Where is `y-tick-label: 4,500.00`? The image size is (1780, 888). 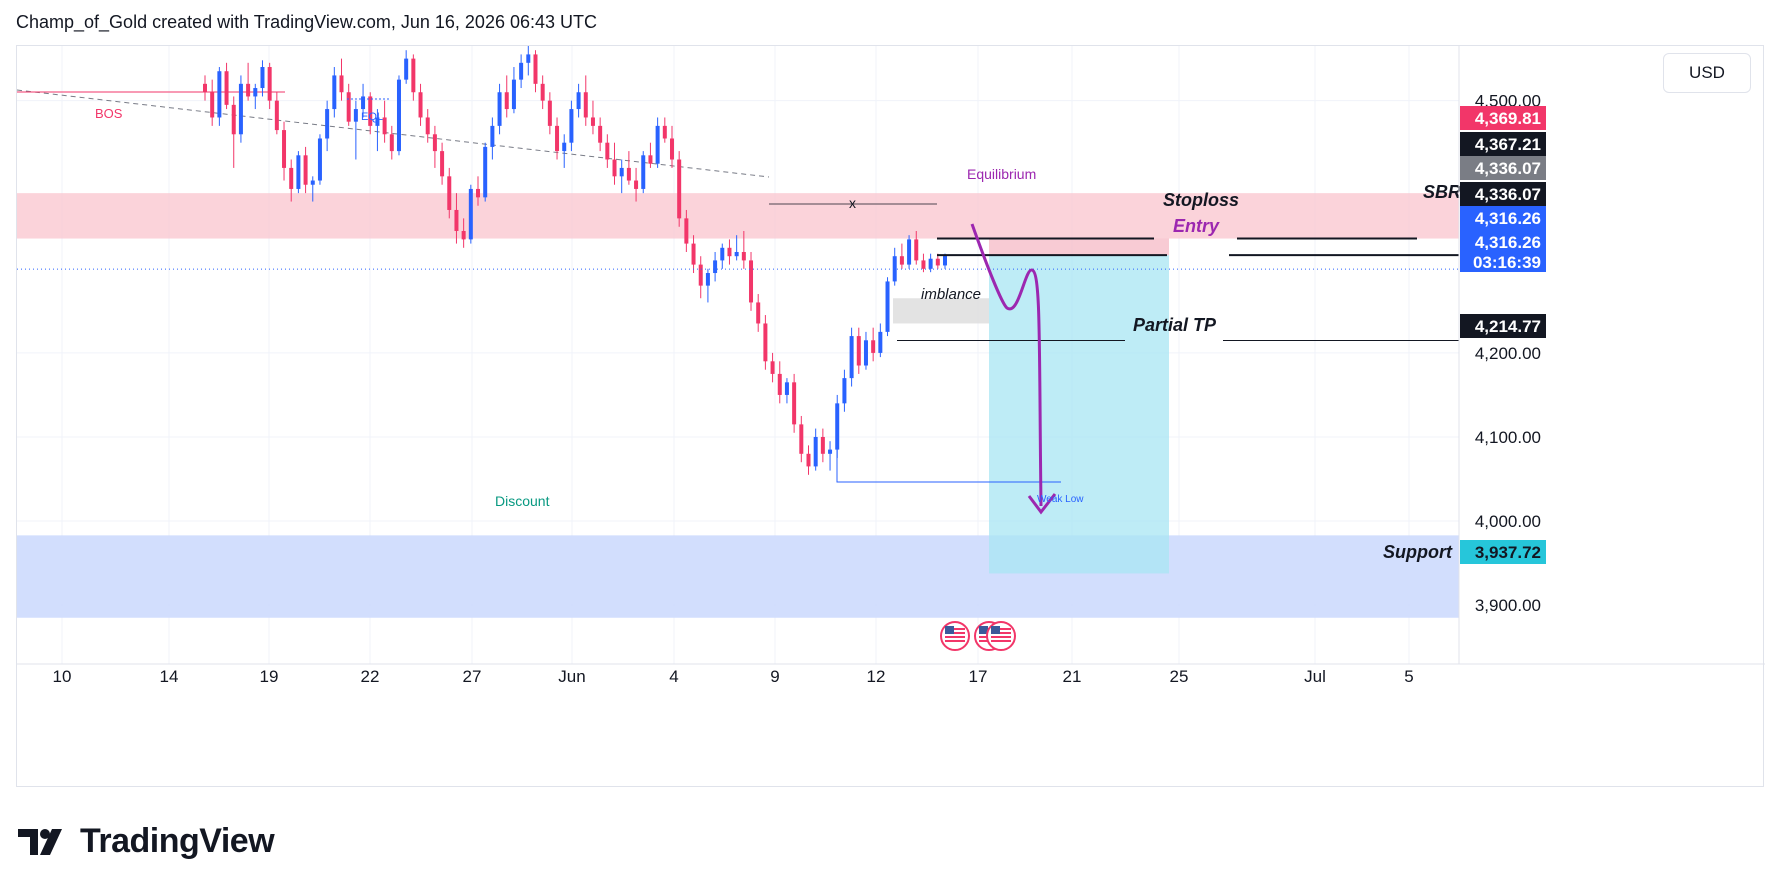 y-tick-label: 4,500.00 is located at coordinates (1508, 101).